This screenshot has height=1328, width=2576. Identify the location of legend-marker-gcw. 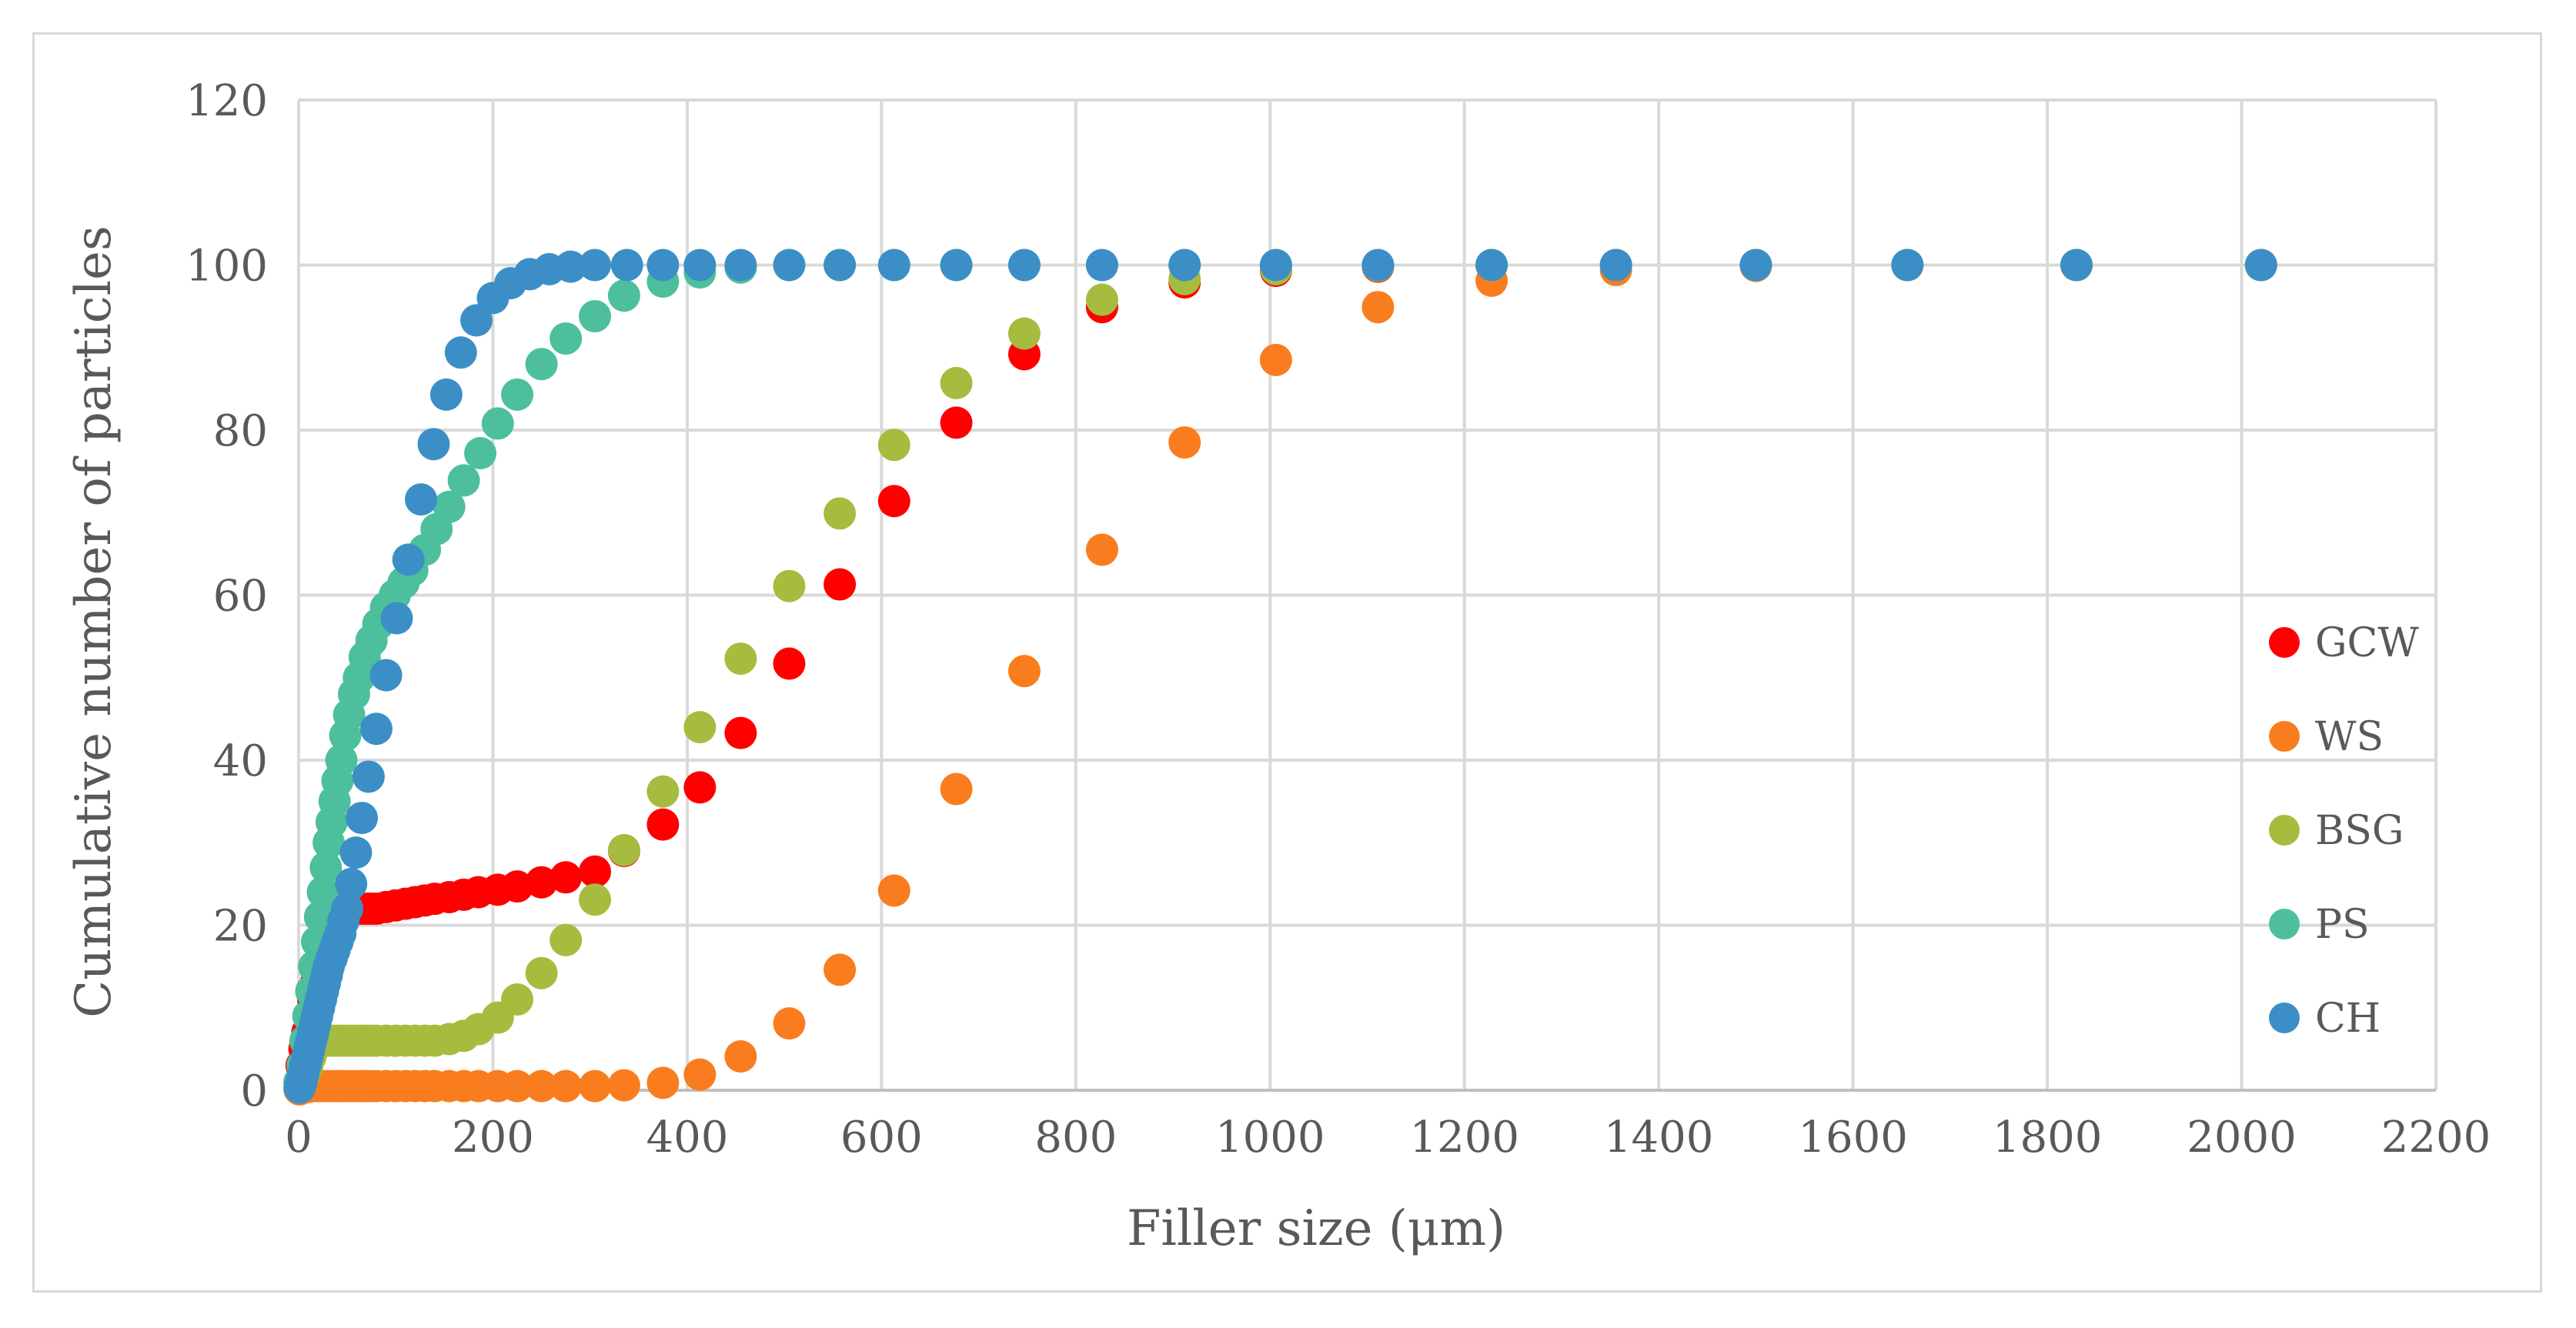
(2284, 642).